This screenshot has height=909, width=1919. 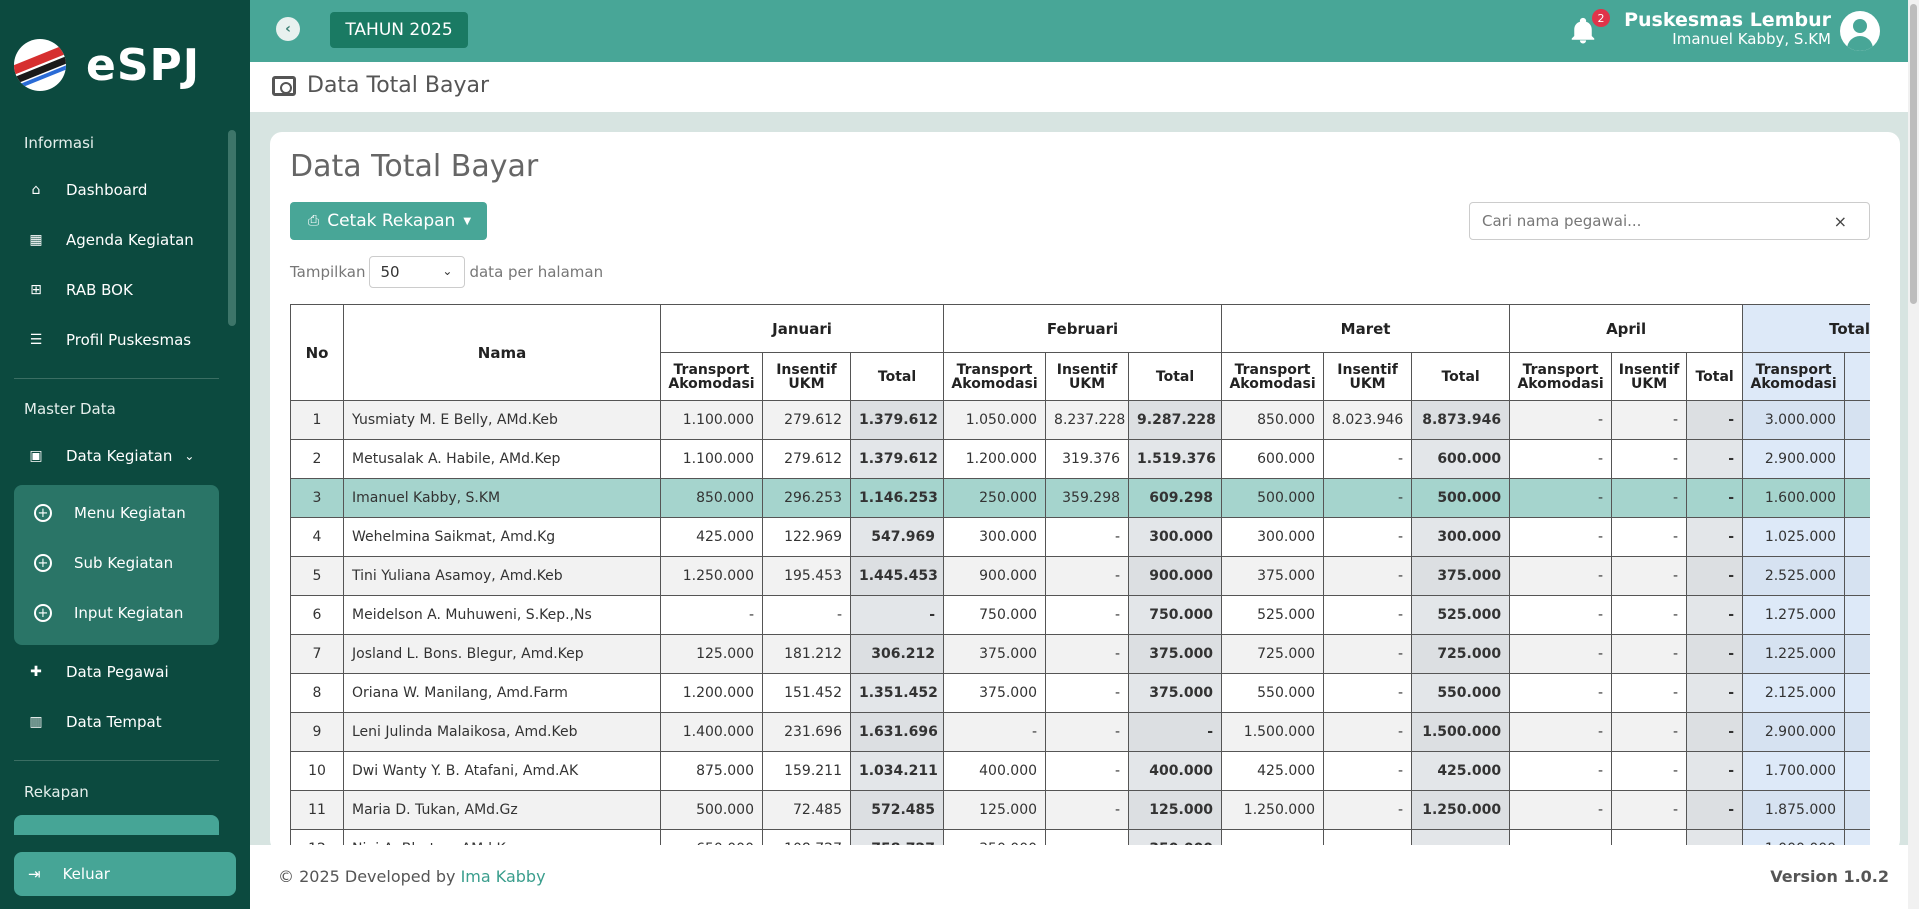 What do you see at coordinates (317, 498) in the screenshot?
I see `cell-no: 3` at bounding box center [317, 498].